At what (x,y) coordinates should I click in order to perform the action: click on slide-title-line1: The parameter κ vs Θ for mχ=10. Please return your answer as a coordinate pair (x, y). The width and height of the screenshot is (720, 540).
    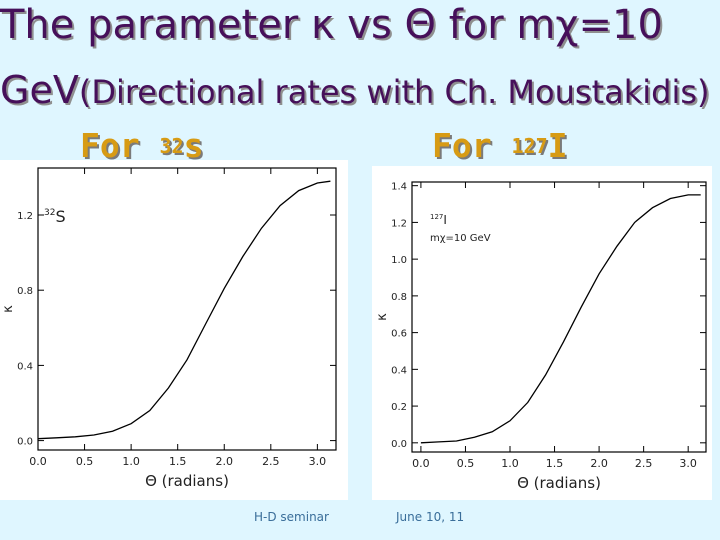
    Looking at the image, I should click on (331, 25).